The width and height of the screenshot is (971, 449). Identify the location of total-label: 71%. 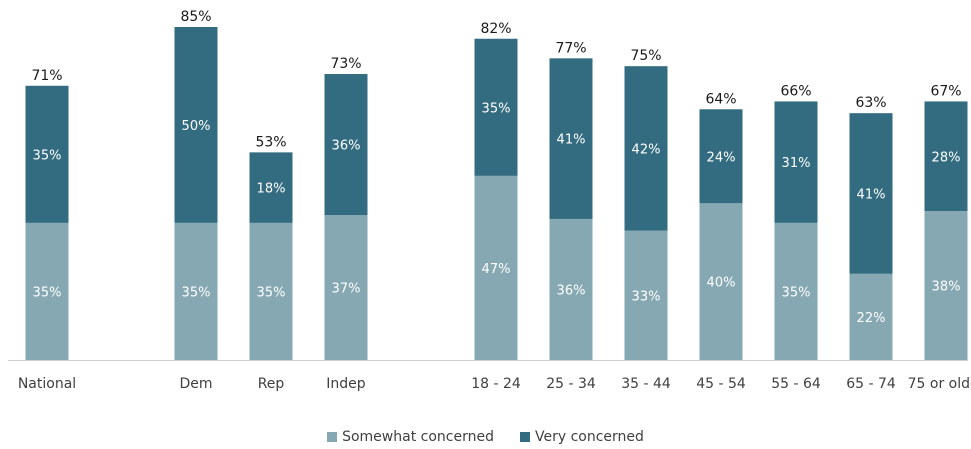
(46, 76).